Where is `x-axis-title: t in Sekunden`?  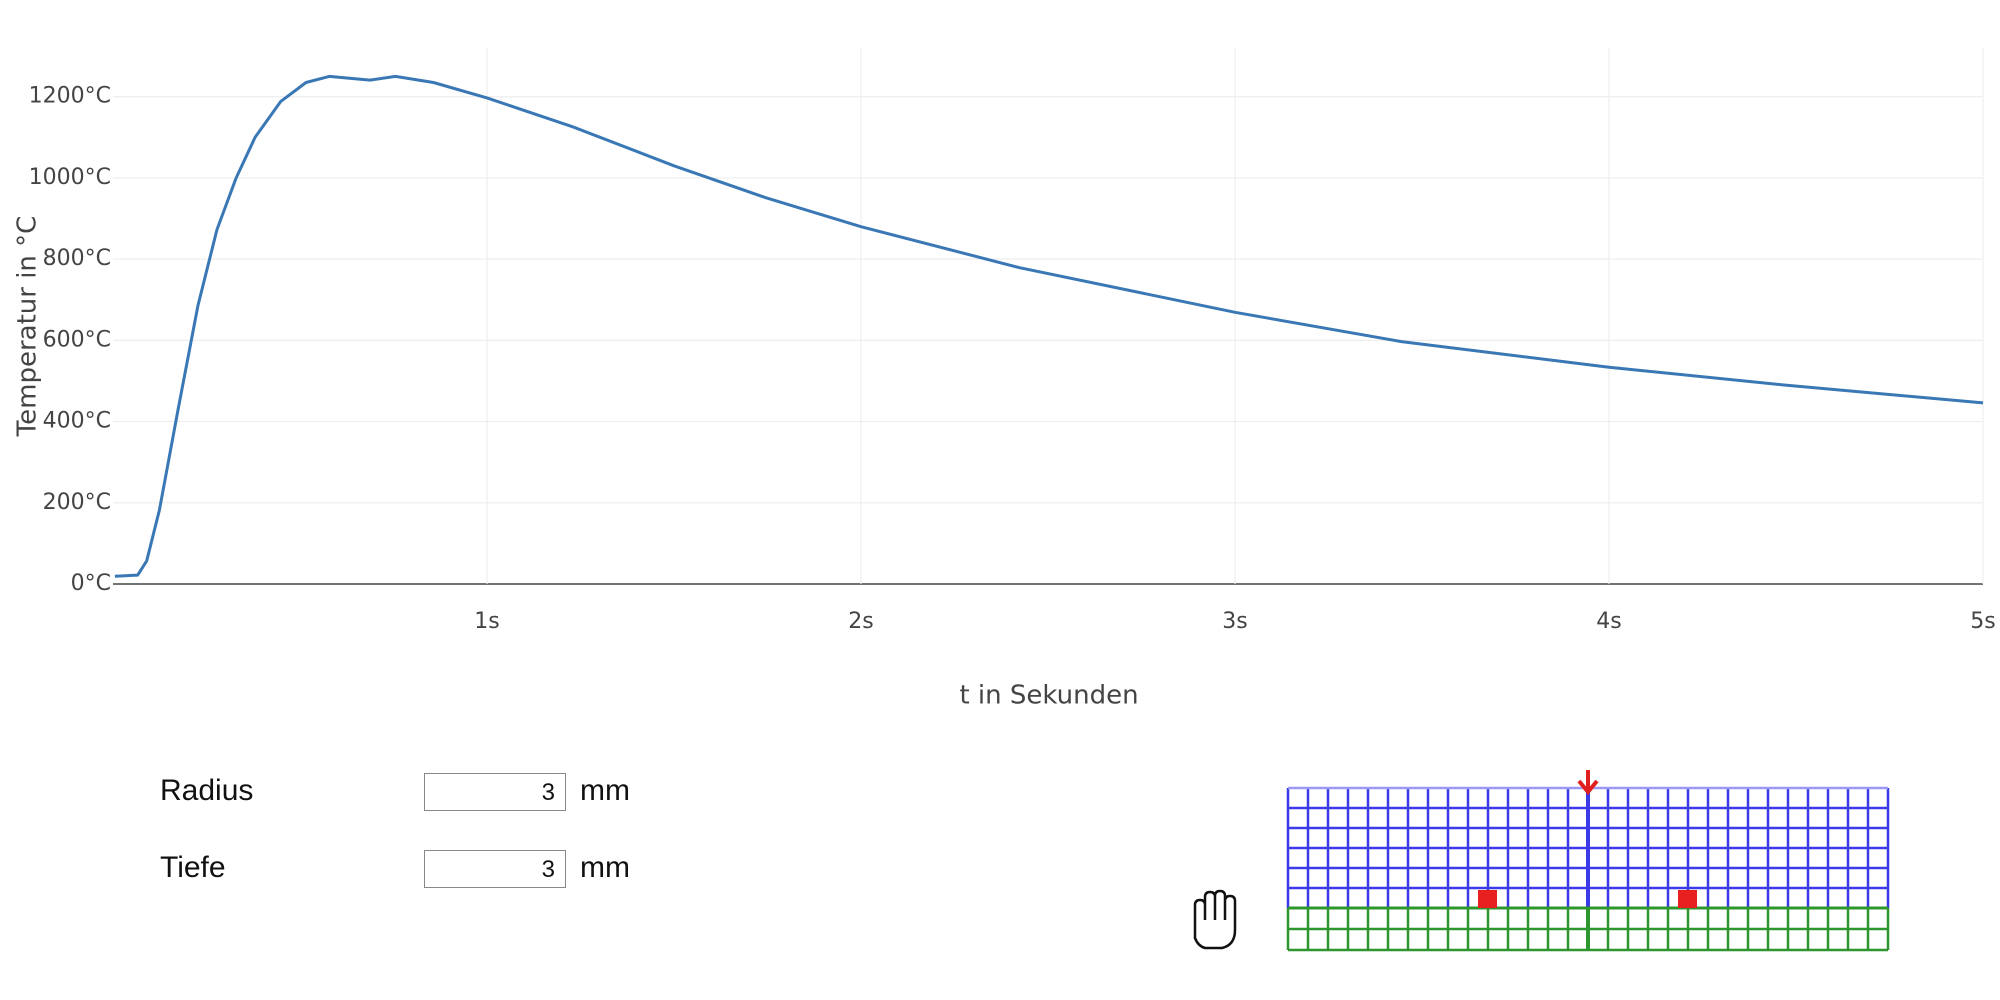
x-axis-title: t in Sekunden is located at coordinates (1048, 696).